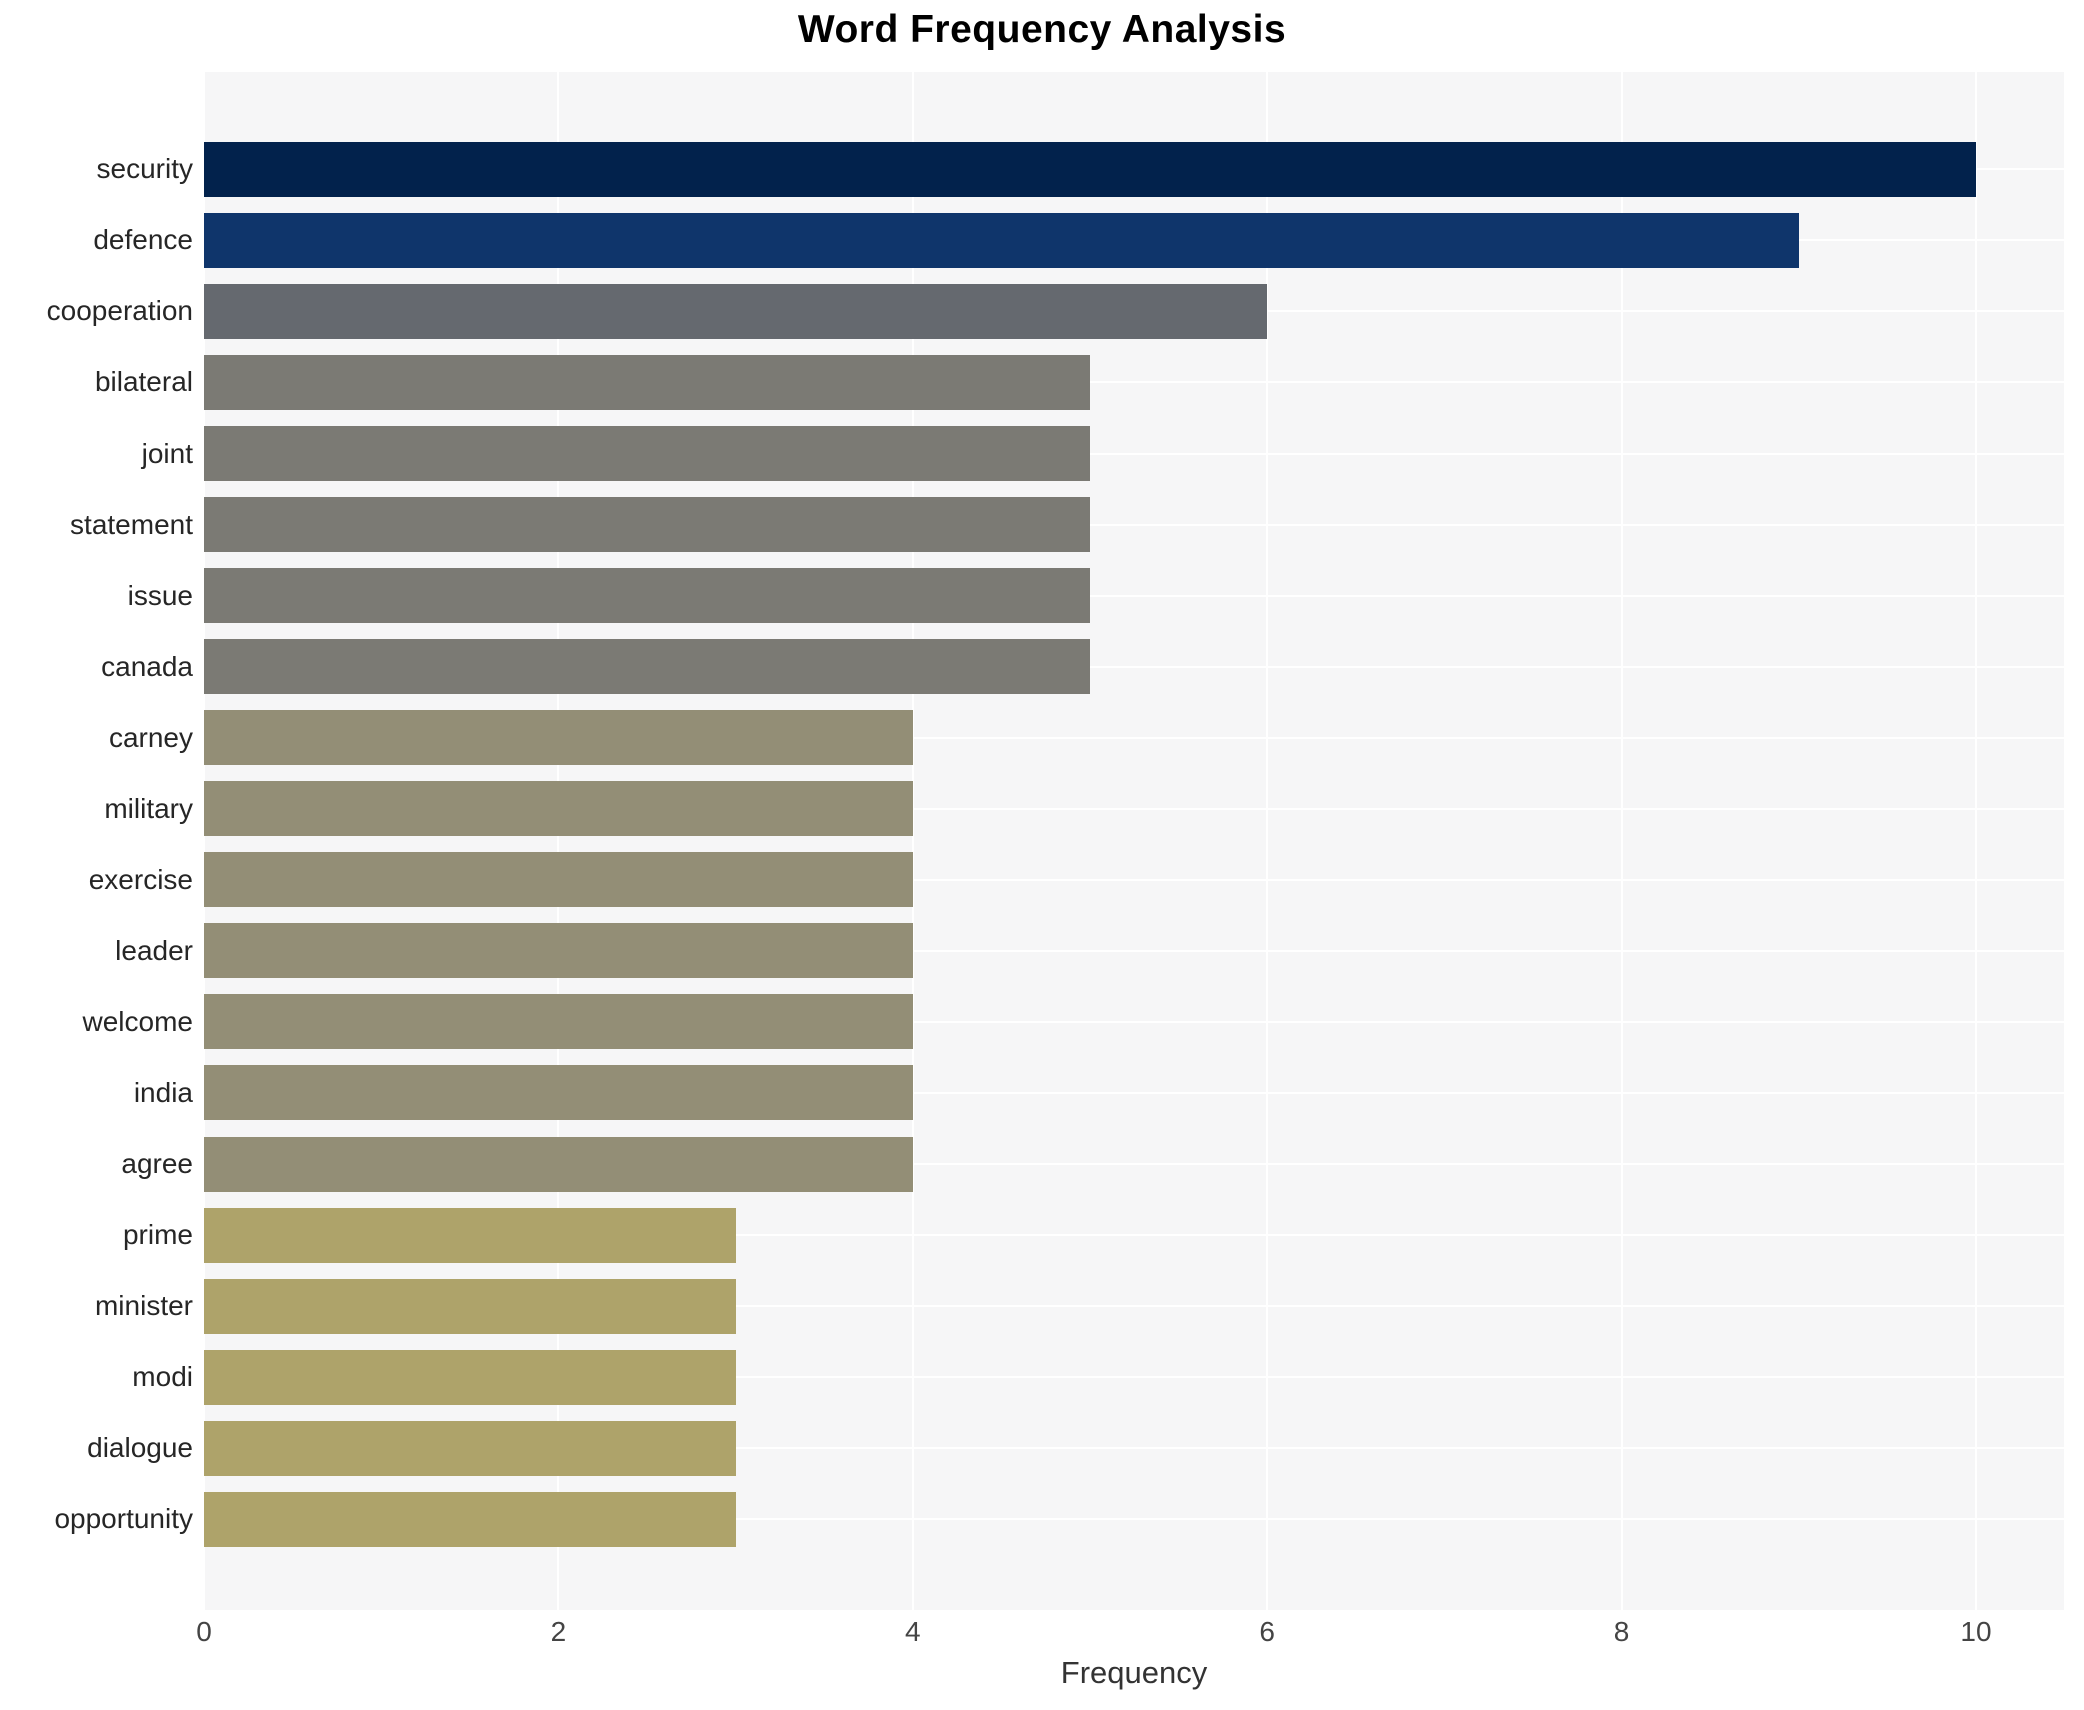 Image resolution: width=2084 pixels, height=1710 pixels. What do you see at coordinates (913, 1631) in the screenshot?
I see `x-tick-label-4: 4` at bounding box center [913, 1631].